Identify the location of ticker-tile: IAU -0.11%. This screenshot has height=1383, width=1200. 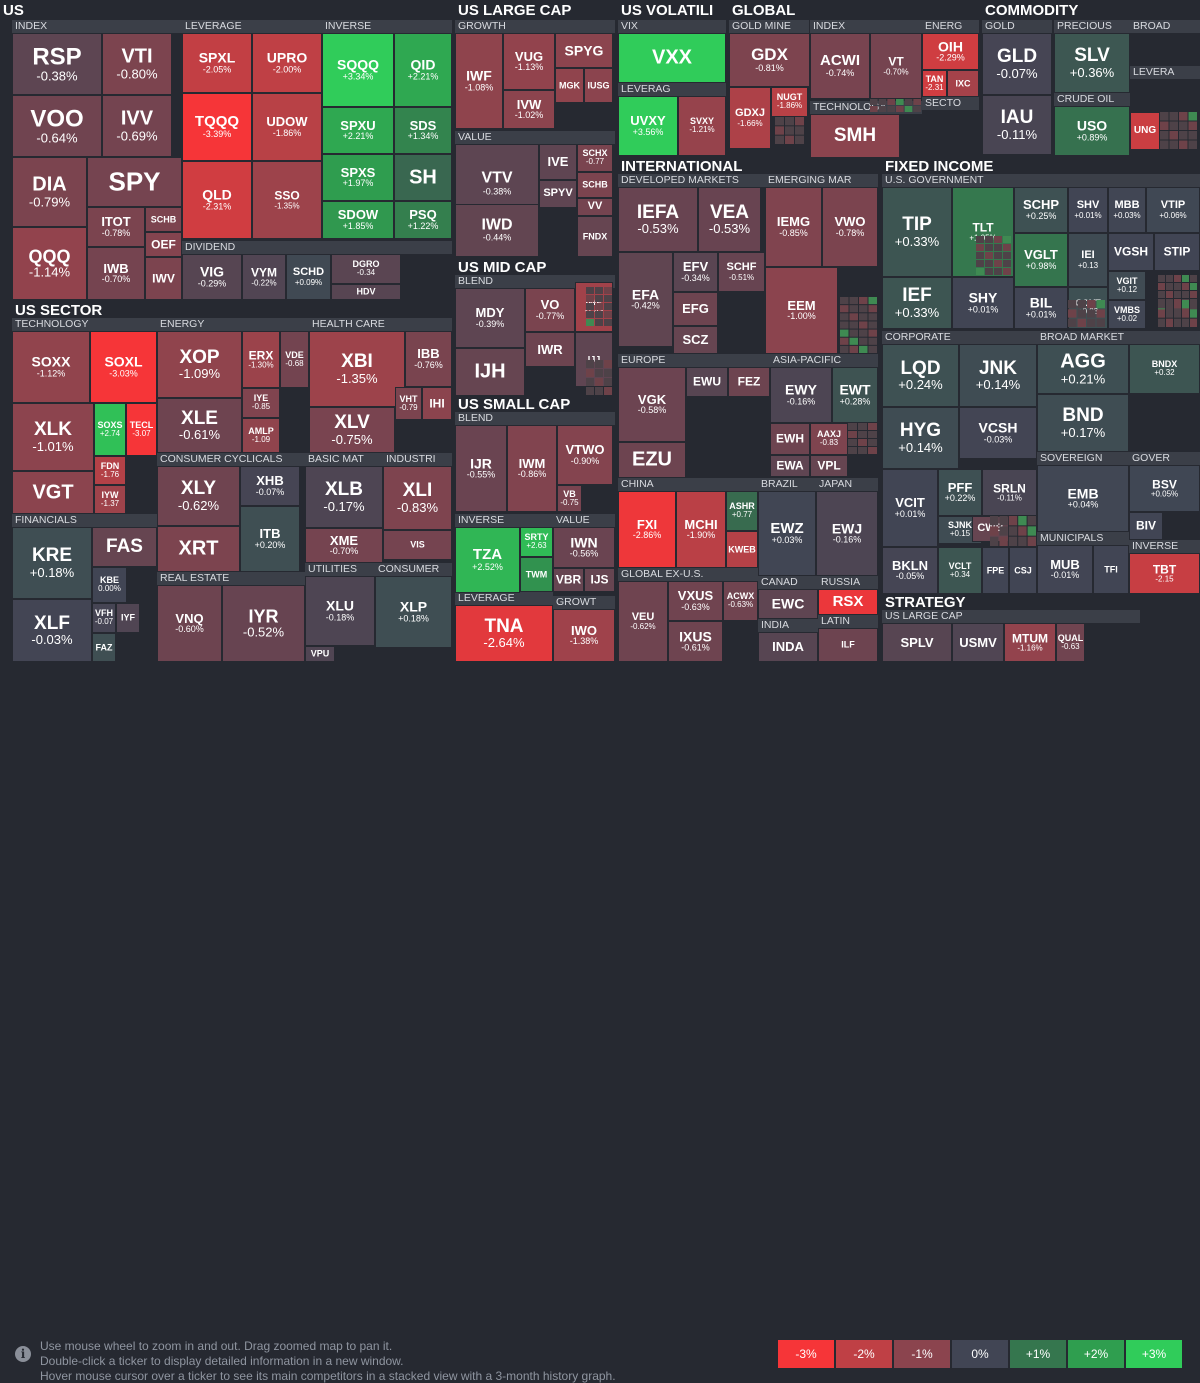
(1017, 125).